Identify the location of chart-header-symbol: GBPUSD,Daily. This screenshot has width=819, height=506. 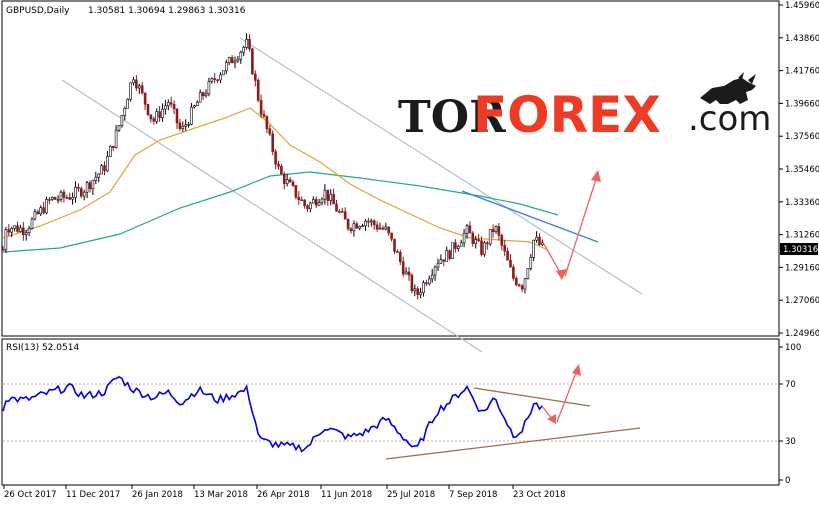
(38, 11).